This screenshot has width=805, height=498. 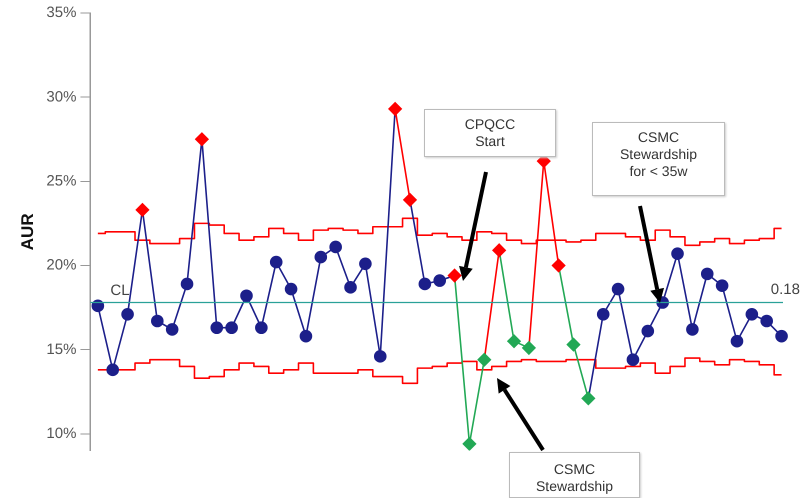 What do you see at coordinates (61, 349) in the screenshot?
I see `y-tick-label: 15%` at bounding box center [61, 349].